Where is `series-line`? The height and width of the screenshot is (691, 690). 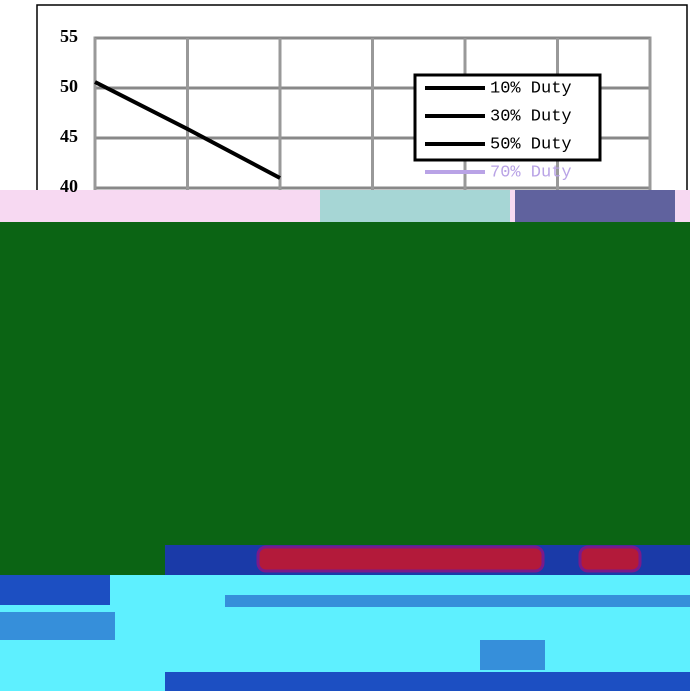
series-line is located at coordinates (187, 130).